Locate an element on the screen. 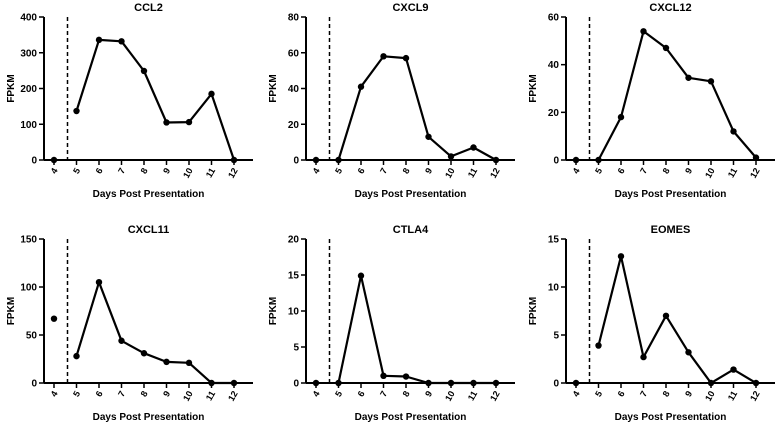 Image resolution: width=778 pixels, height=430 pixels. chart-title: CXCL11 is located at coordinates (149, 230).